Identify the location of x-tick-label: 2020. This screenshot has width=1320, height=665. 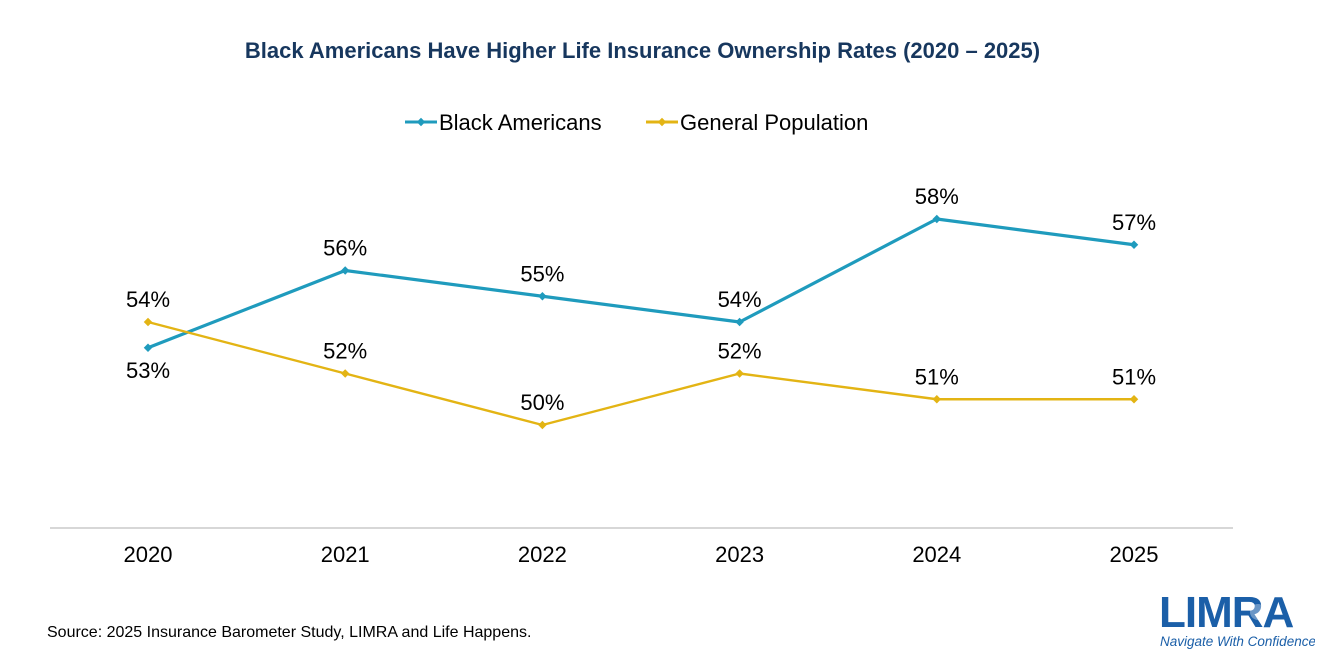
(148, 554).